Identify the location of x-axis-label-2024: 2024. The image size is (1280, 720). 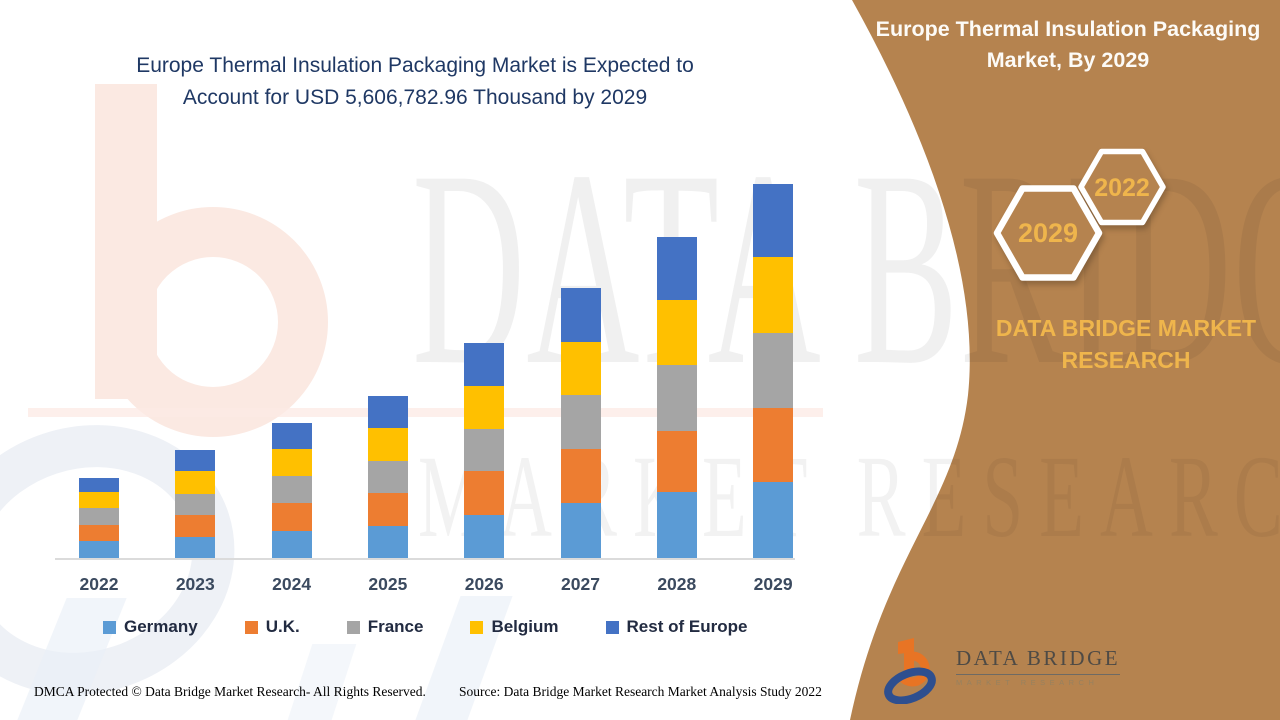
(292, 584).